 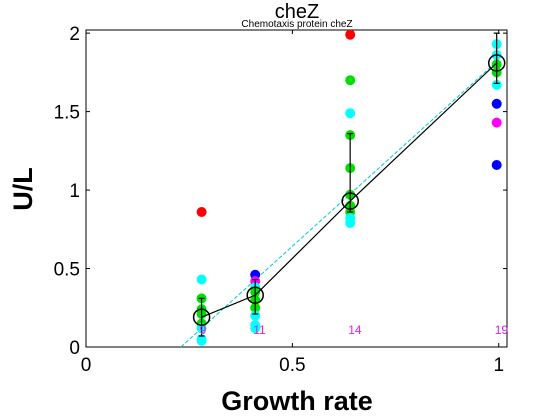 What do you see at coordinates (203, 330) in the screenshot?
I see `count-label: 9` at bounding box center [203, 330].